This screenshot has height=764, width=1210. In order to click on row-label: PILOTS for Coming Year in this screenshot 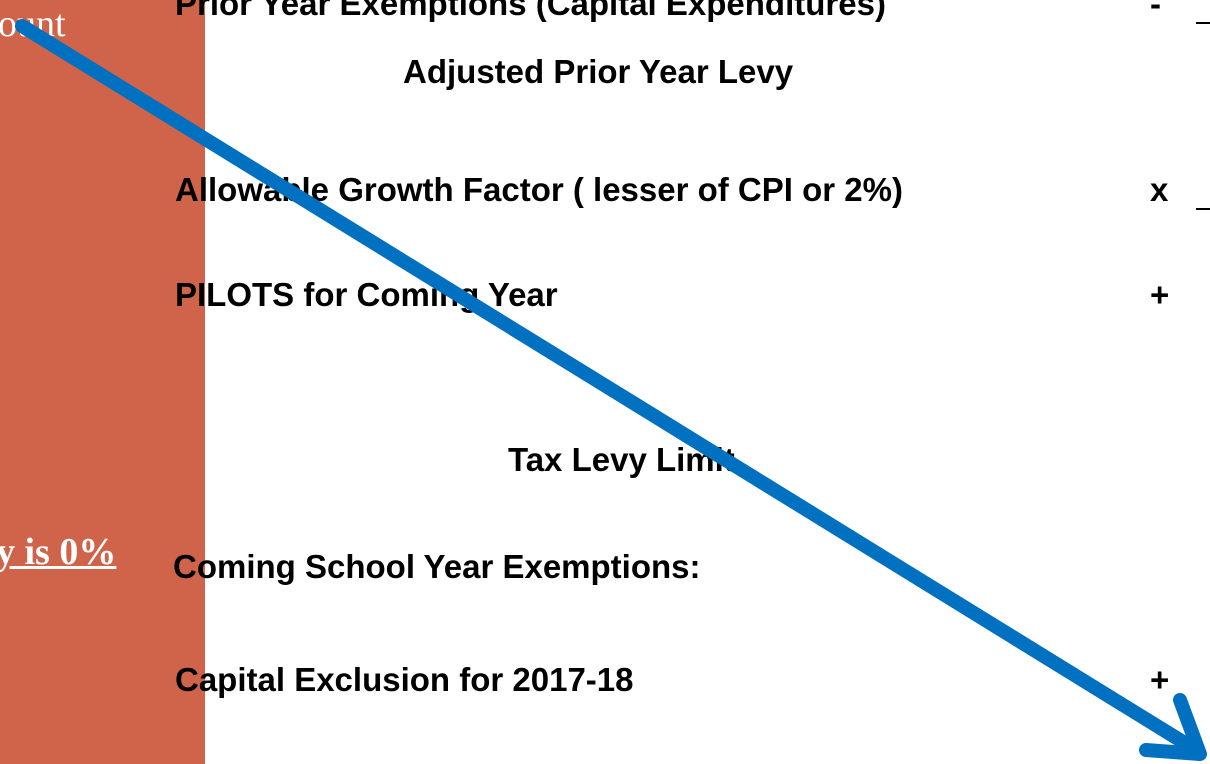, I will do `click(366, 294)`.